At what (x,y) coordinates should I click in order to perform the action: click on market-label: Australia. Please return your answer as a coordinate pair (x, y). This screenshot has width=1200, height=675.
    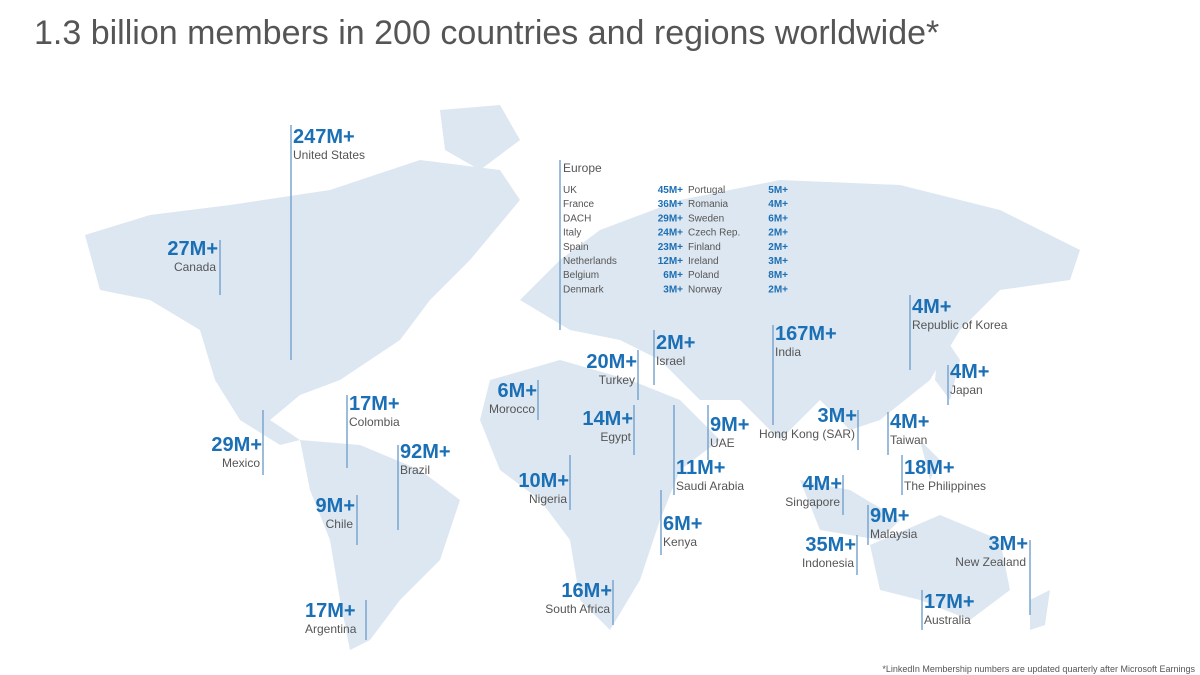
    Looking at the image, I should click on (947, 620).